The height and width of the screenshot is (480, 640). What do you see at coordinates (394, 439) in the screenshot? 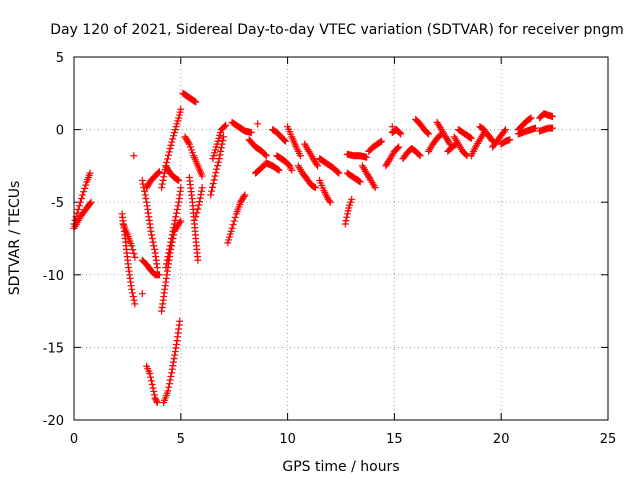
I see `x-tick-label: 15` at bounding box center [394, 439].